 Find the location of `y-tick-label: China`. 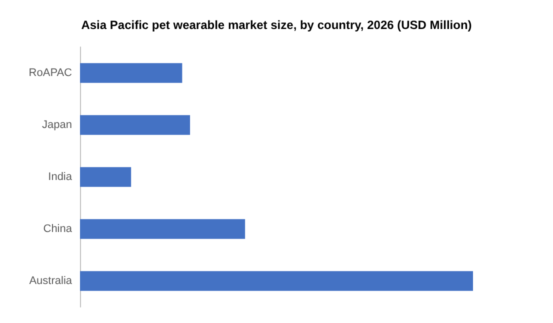

y-tick-label: China is located at coordinates (58, 229).